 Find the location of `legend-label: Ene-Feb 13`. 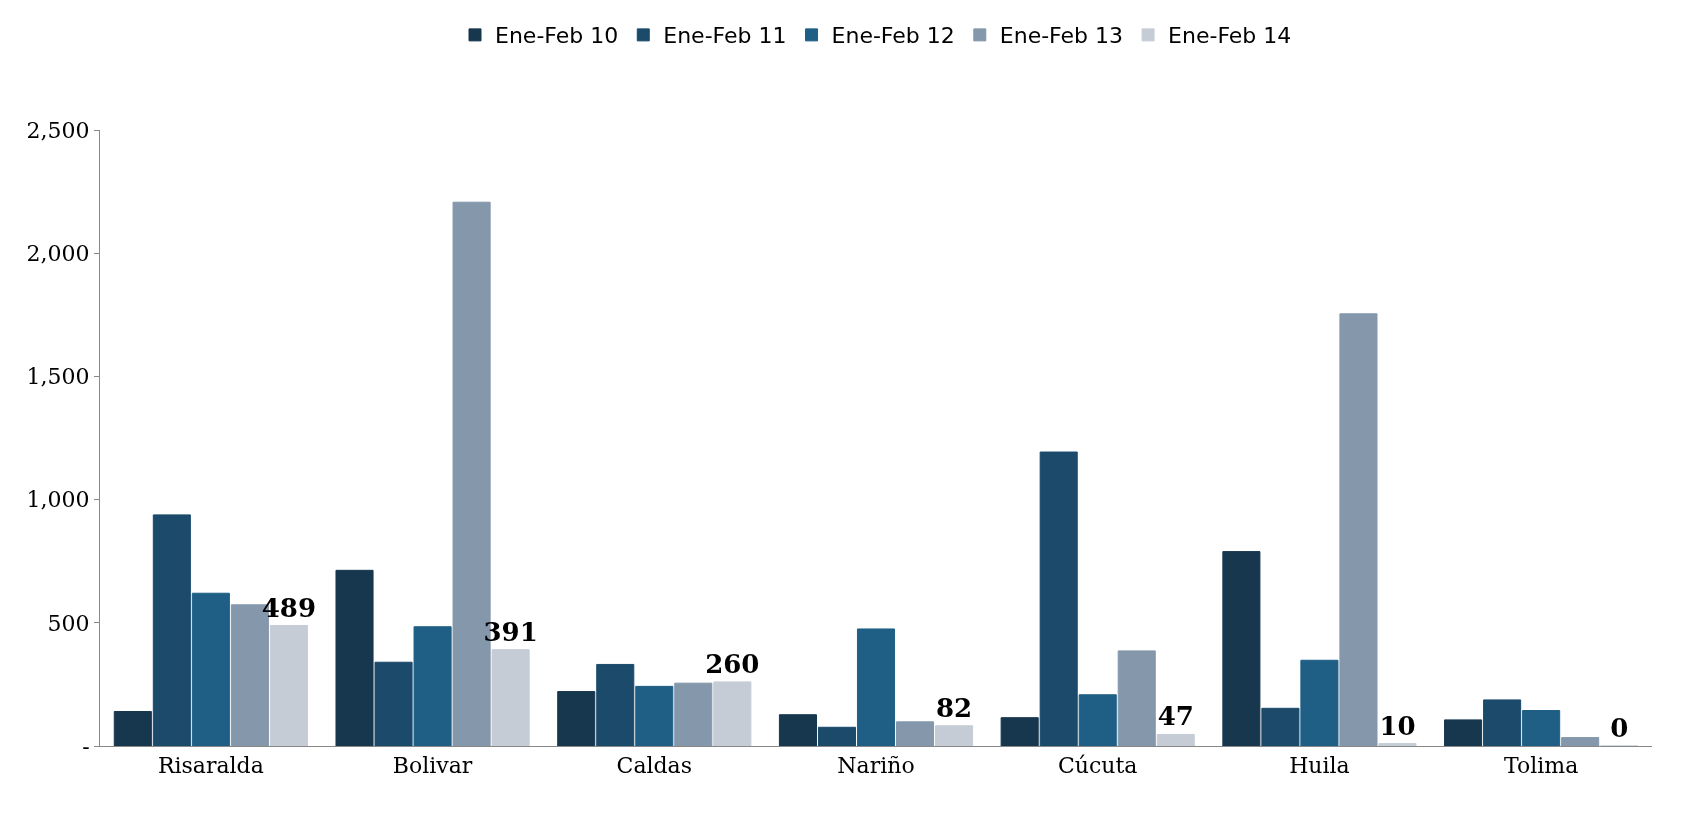

legend-label: Ene-Feb 13 is located at coordinates (1061, 36).